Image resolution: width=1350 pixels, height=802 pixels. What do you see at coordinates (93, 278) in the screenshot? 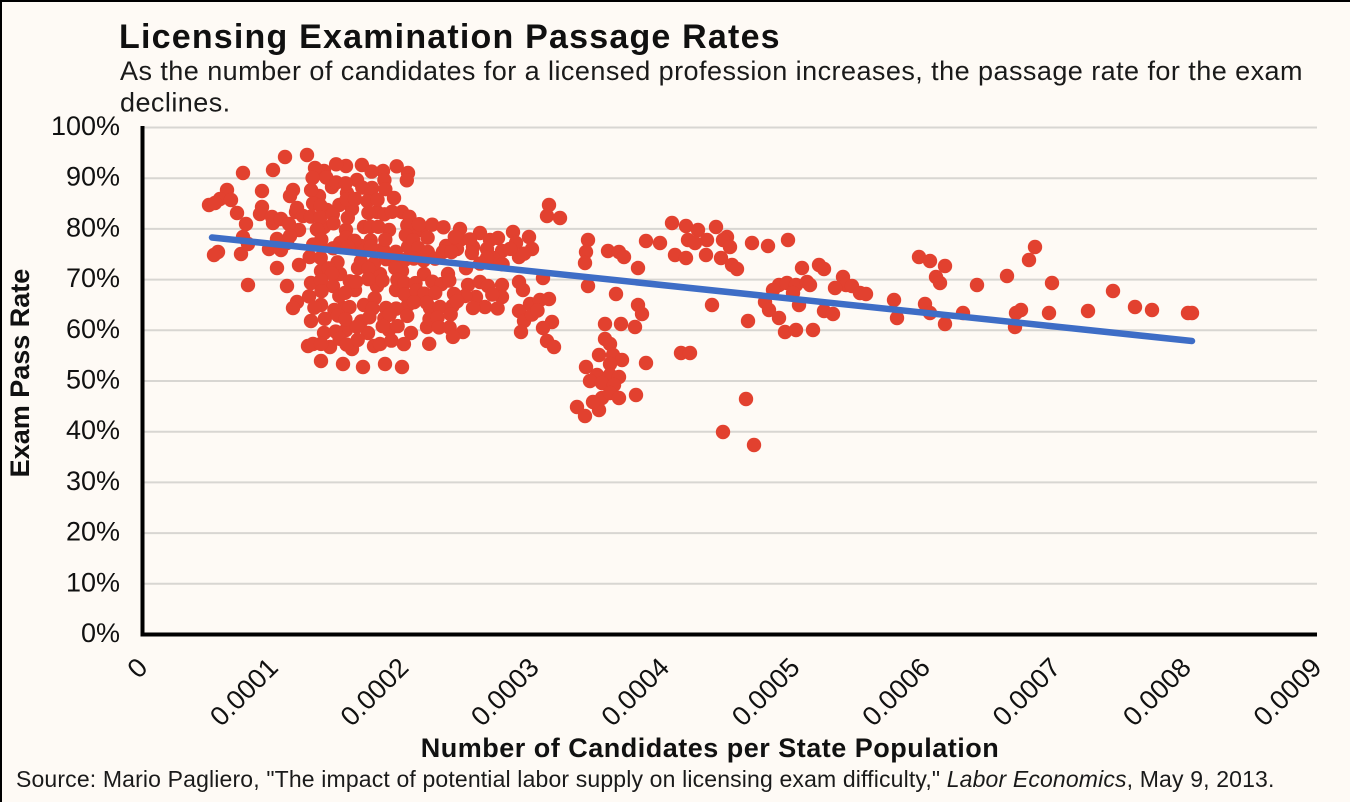
I see `svg-text: 70%` at bounding box center [93, 278].